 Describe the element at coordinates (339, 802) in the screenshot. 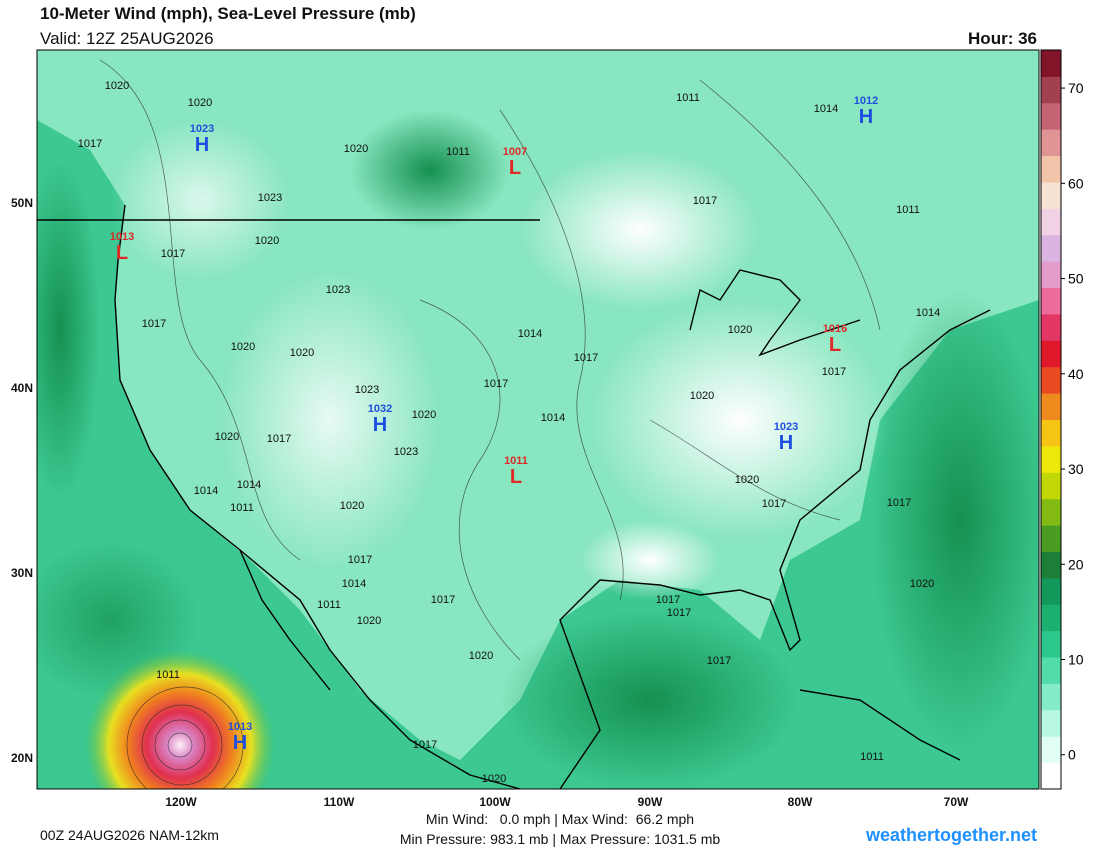

I see `lon-label: 110W` at that location.